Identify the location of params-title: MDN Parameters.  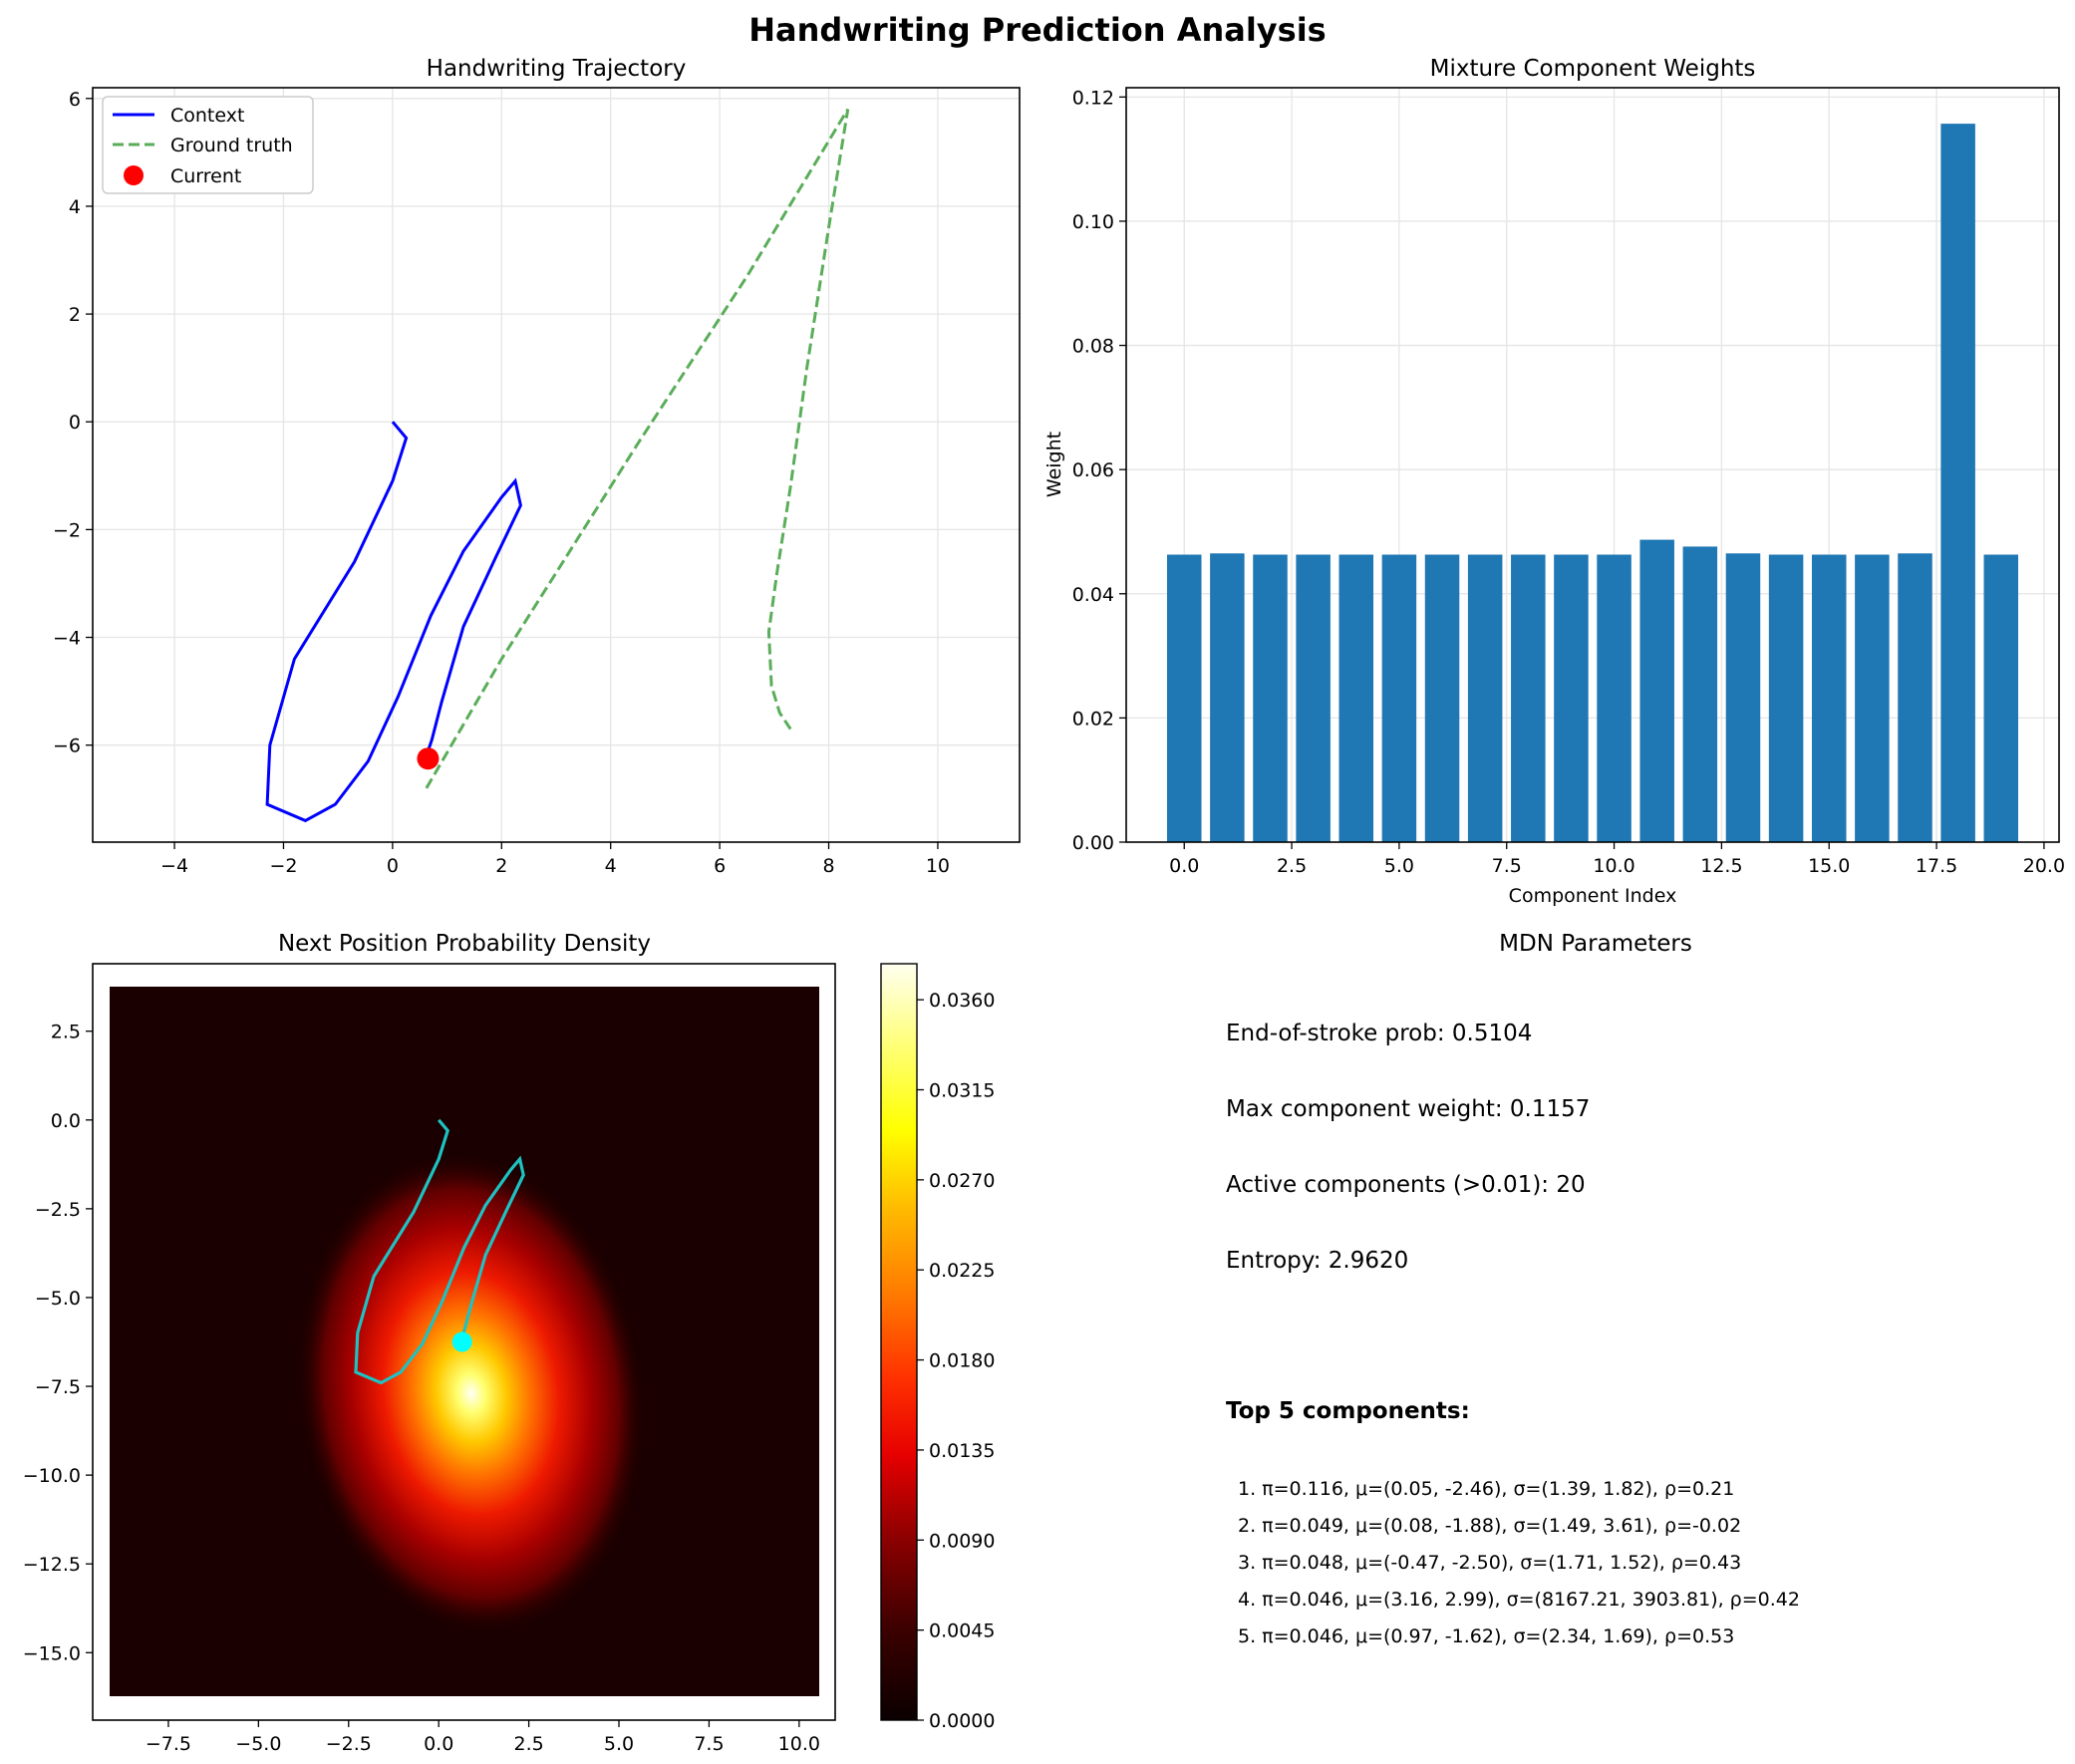
(1595, 944).